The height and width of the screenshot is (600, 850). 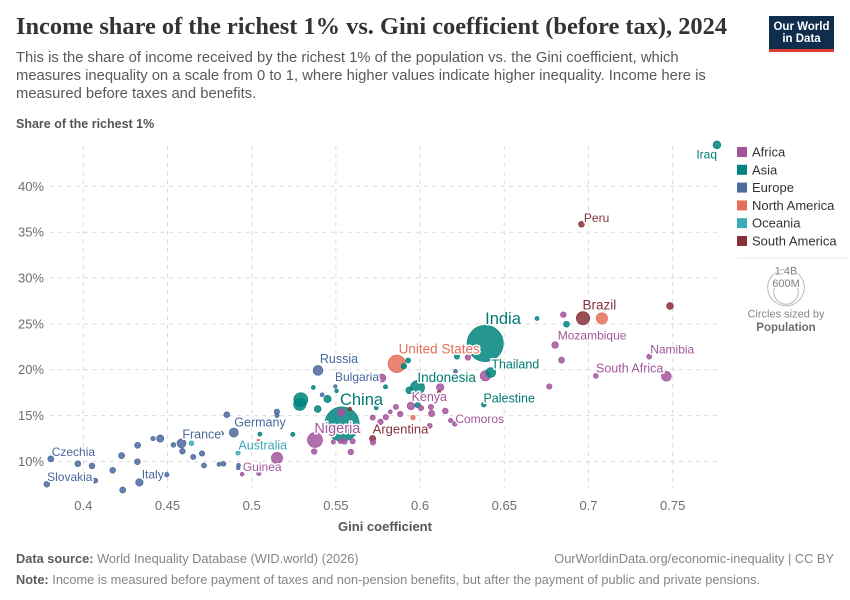 I want to click on svg-text: 25%, so click(x=31, y=323).